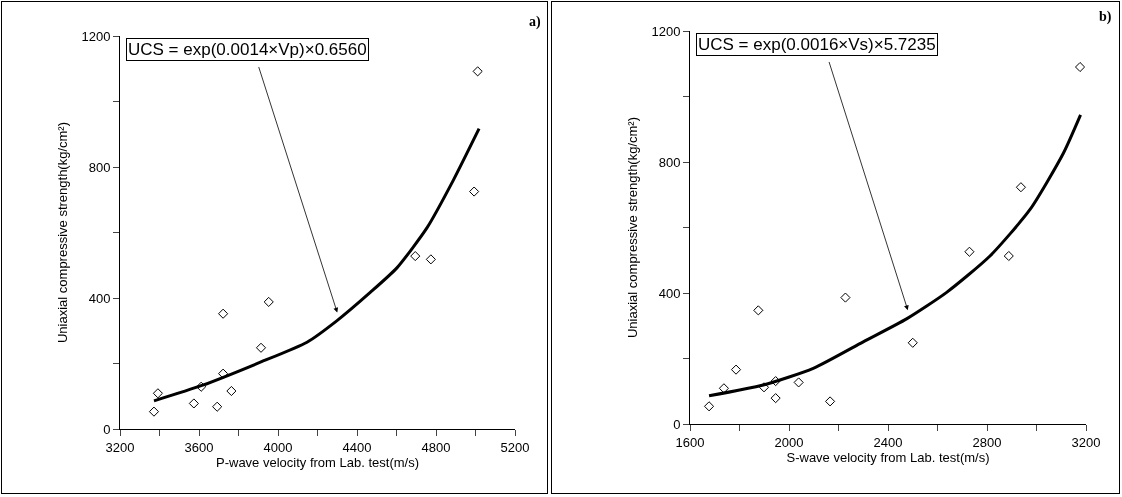 This screenshot has width=1122, height=497. Describe the element at coordinates (317, 463) in the screenshot. I see `x-axis-title: P-wave velocity from Lab. test(m/s)` at that location.